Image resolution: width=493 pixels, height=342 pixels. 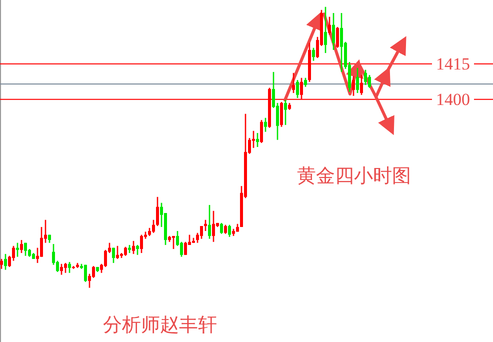 I want to click on y-tick-label: 1400, so click(x=453, y=99).